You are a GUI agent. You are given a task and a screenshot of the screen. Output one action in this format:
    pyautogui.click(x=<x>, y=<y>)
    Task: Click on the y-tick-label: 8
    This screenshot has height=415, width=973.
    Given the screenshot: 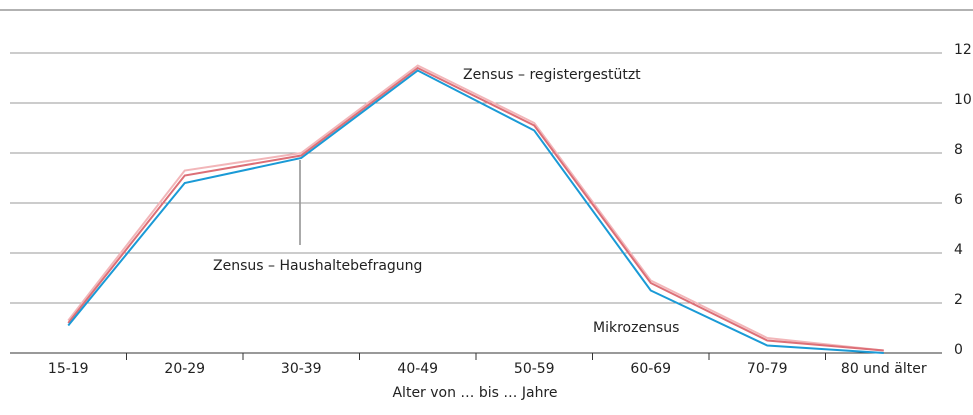 What is the action you would take?
    pyautogui.click(x=958, y=150)
    